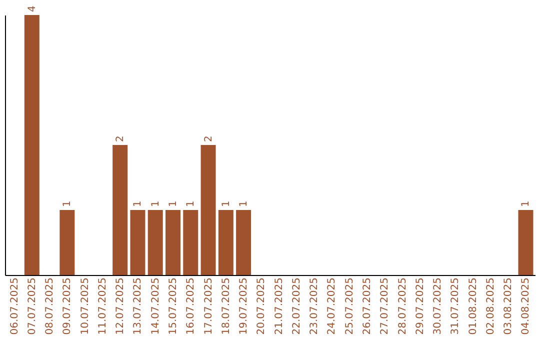 This screenshot has width=540, height=340. Describe the element at coordinates (226, 306) in the screenshot. I see `x-tick-label: 18.07.2025` at that location.